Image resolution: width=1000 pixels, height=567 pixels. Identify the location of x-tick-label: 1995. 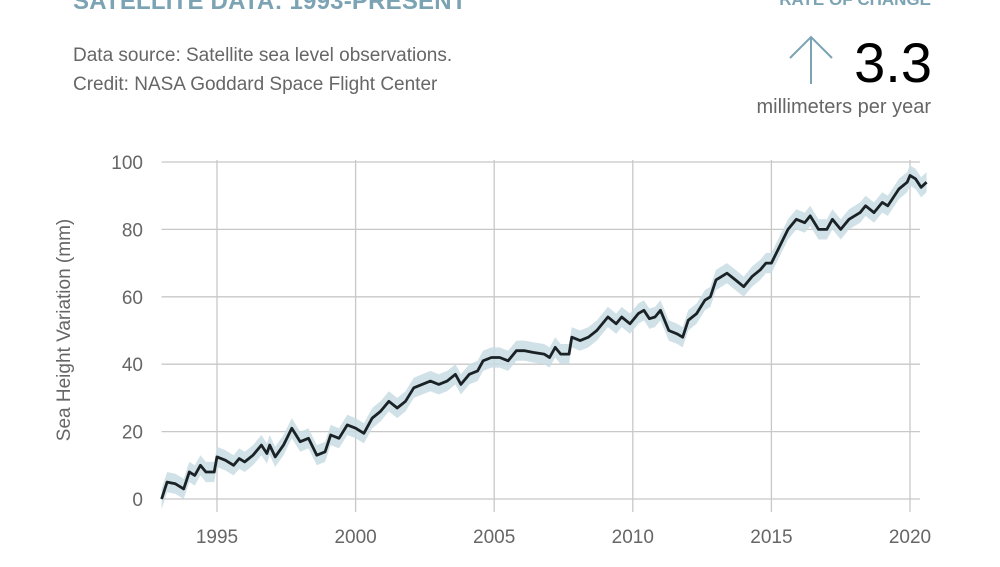
(217, 537).